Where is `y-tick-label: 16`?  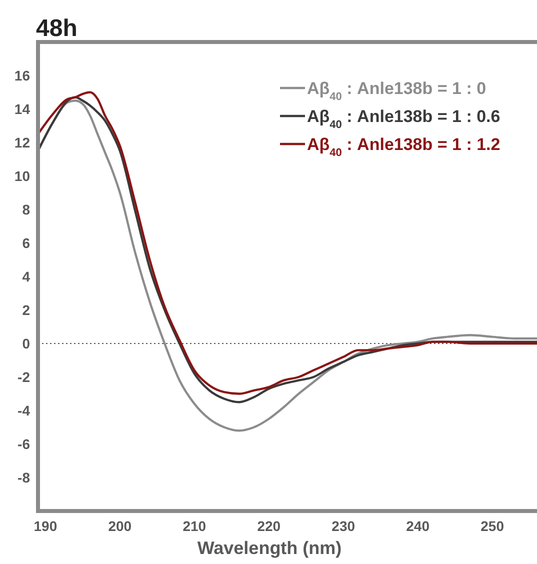 y-tick-label: 16 is located at coordinates (22, 75).